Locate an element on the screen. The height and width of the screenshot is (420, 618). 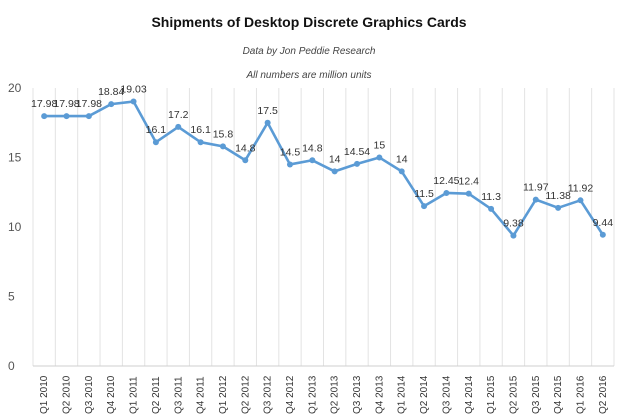
x-tick-label: Q3 2013 is located at coordinates (357, 394).